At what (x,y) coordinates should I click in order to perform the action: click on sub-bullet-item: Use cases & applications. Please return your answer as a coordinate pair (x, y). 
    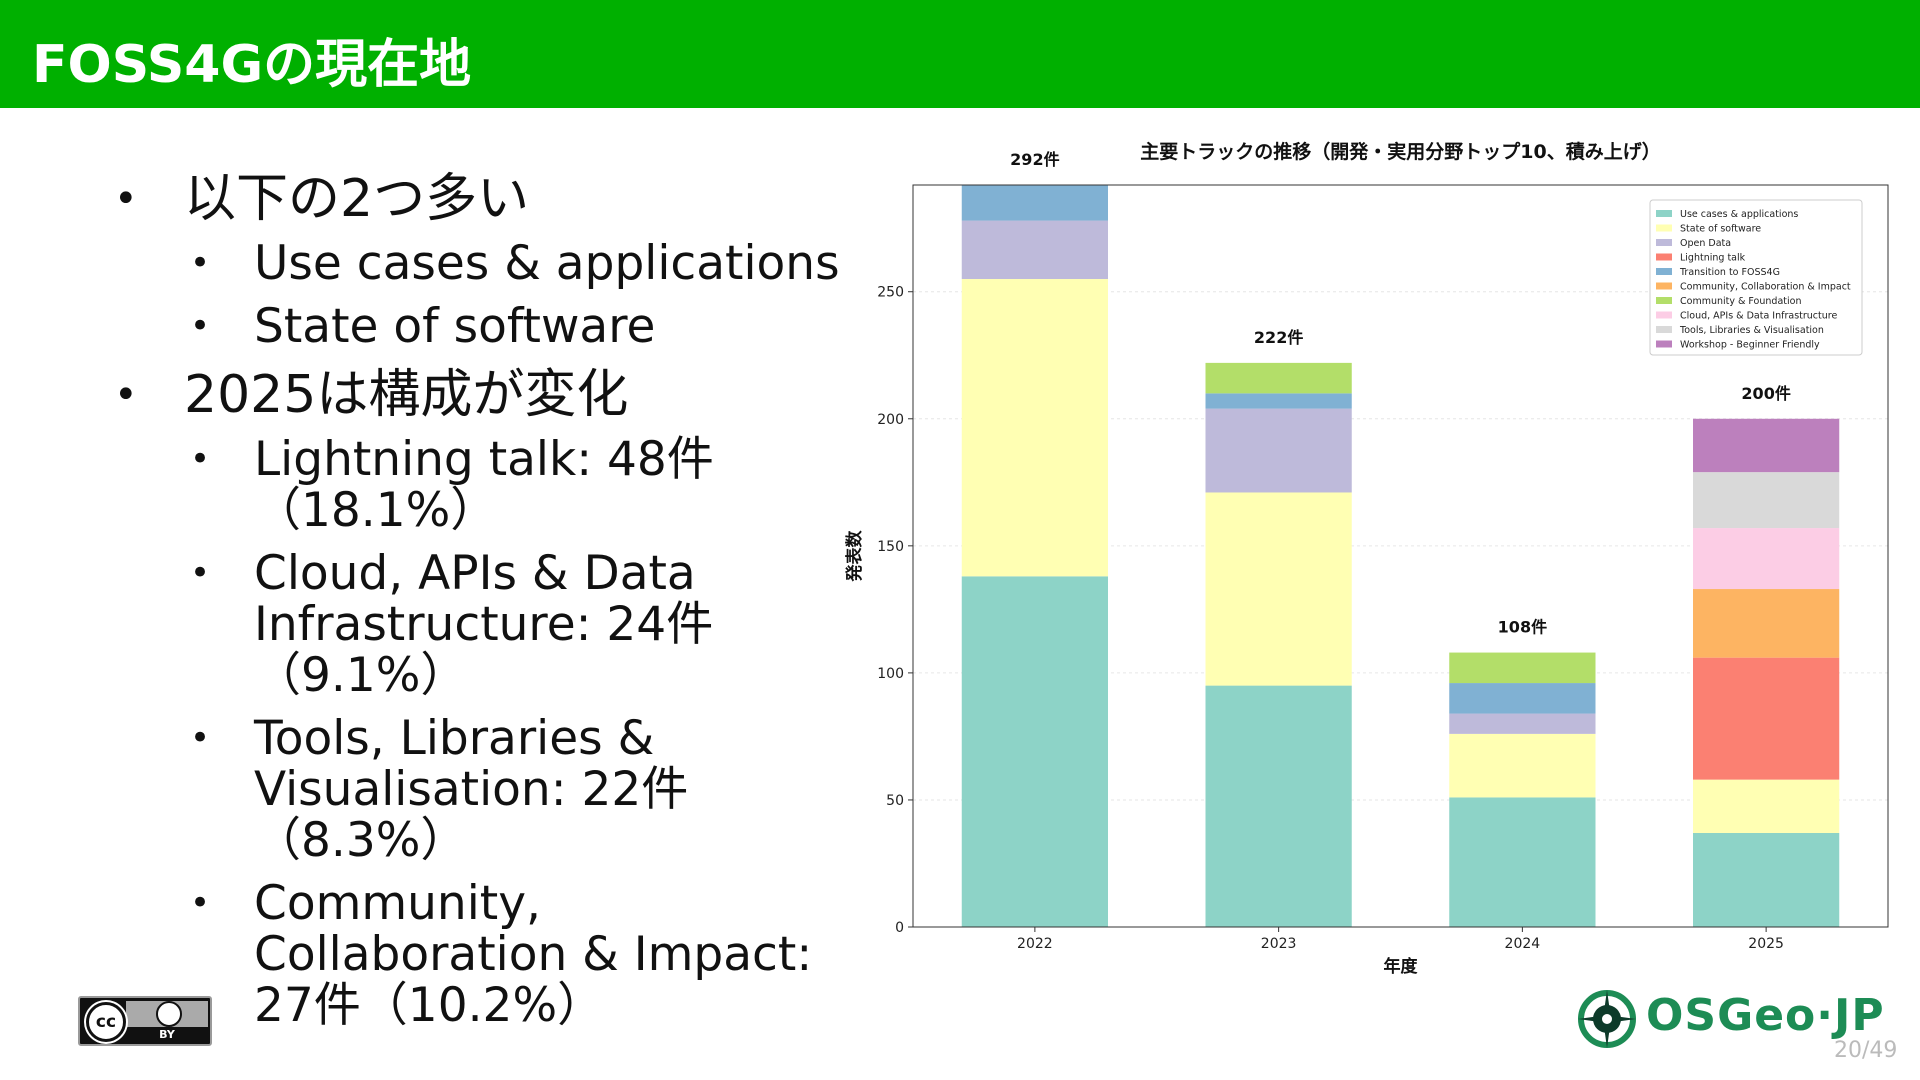
    Looking at the image, I should click on (480, 263).